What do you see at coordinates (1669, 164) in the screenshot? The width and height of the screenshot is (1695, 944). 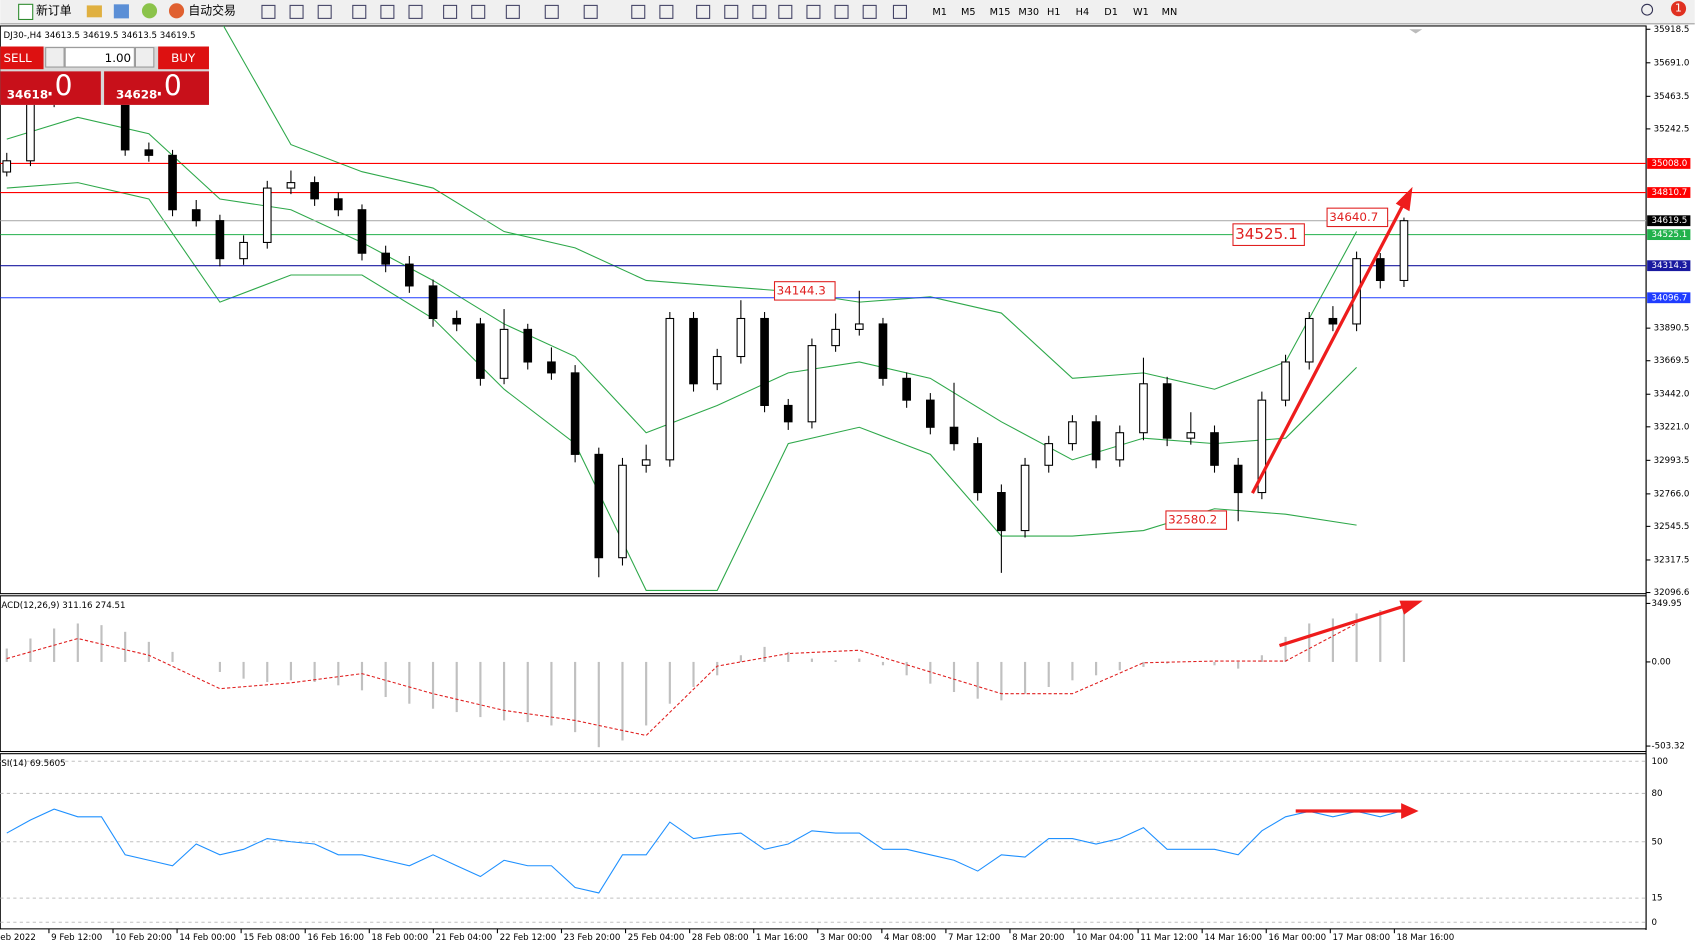 I see `price-label: 35008.0` at bounding box center [1669, 164].